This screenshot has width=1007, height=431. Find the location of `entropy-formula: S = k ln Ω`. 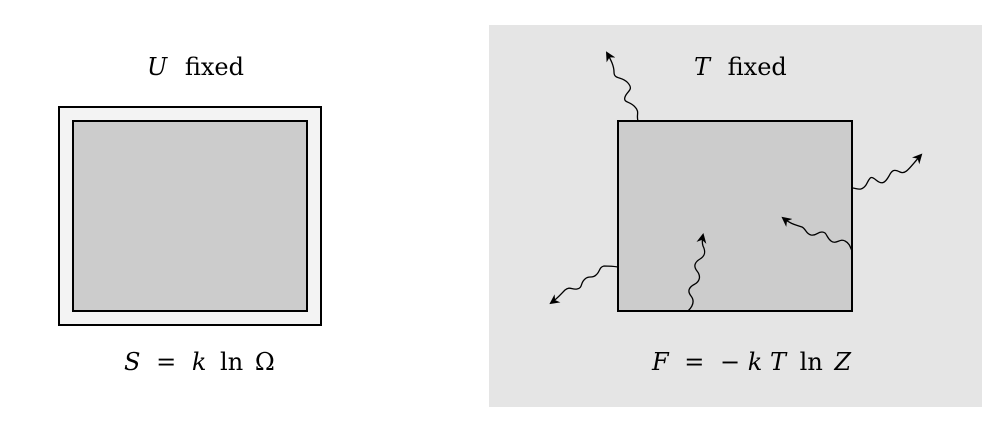

entropy-formula: S = k ln Ω is located at coordinates (199, 362).